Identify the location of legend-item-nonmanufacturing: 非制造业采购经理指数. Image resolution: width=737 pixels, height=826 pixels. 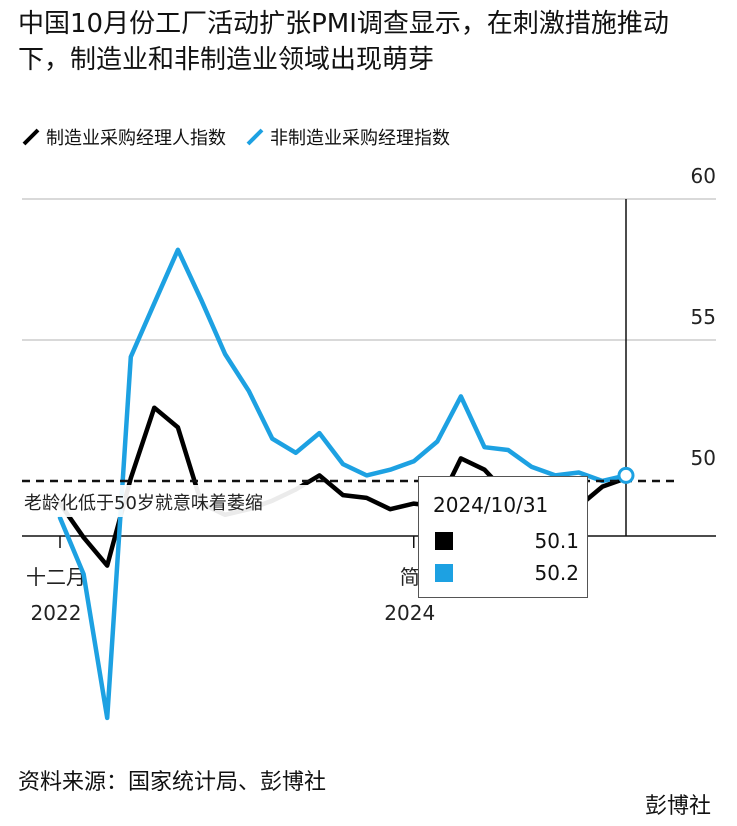
(348, 137).